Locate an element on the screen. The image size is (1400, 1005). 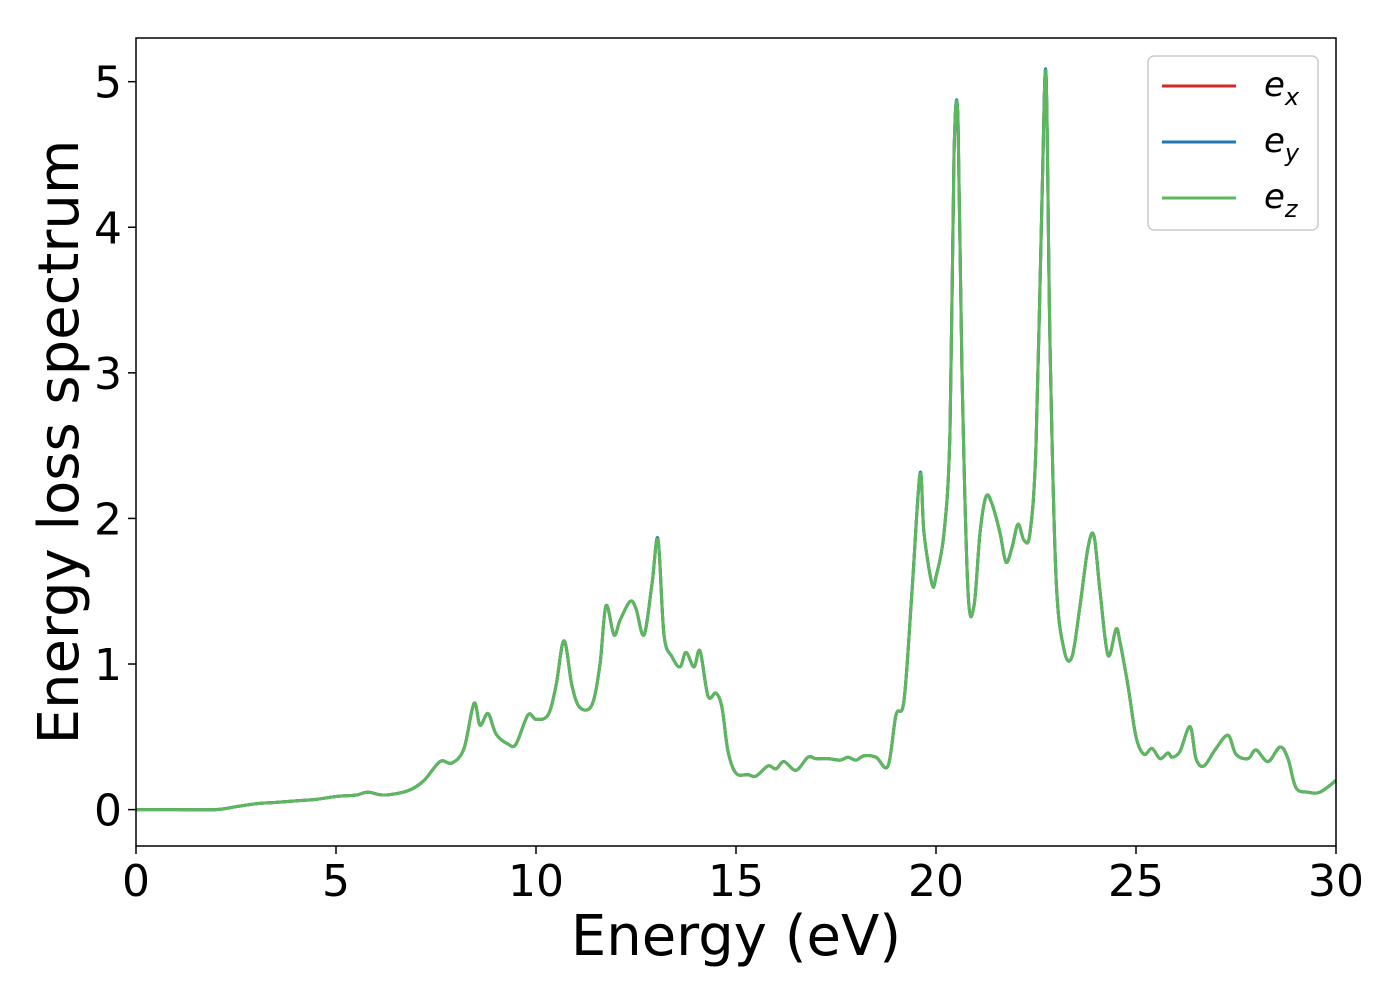
x-tick-label: 30 is located at coordinates (1336, 881).